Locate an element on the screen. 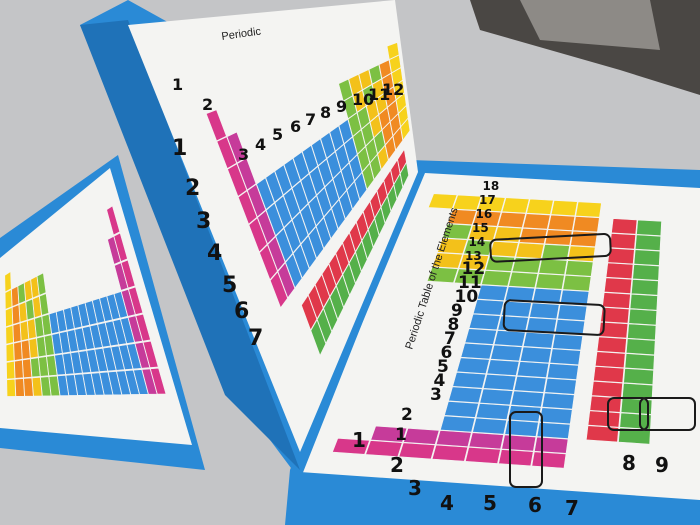 The height and width of the screenshot is (525, 700). handwritten-number: 3 is located at coordinates (436, 395).